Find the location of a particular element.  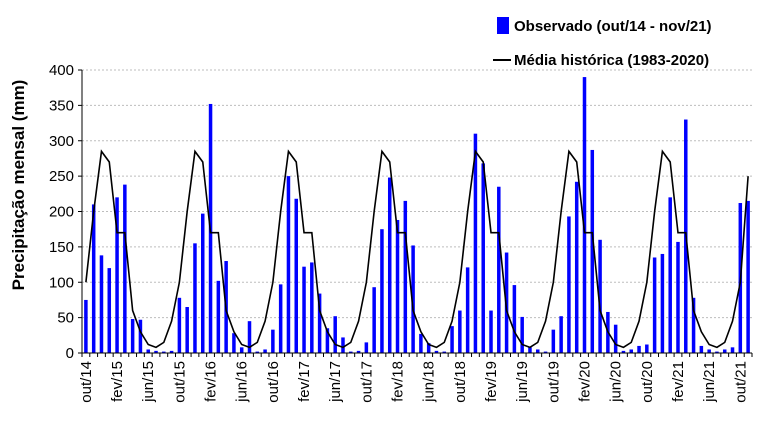

x-tick-label: jun/17 is located at coordinates (335, 382).